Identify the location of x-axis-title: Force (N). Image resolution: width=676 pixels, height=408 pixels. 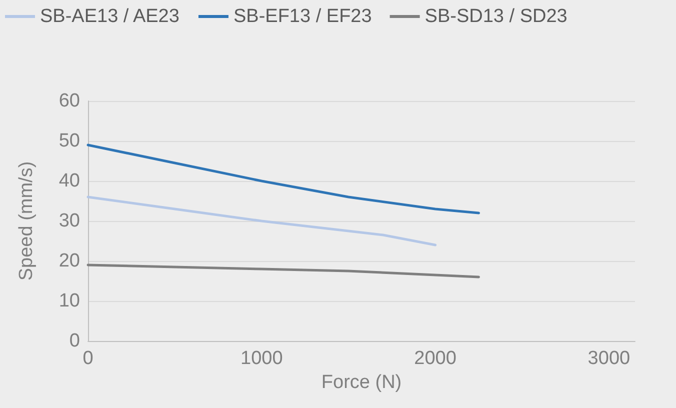
(361, 382).